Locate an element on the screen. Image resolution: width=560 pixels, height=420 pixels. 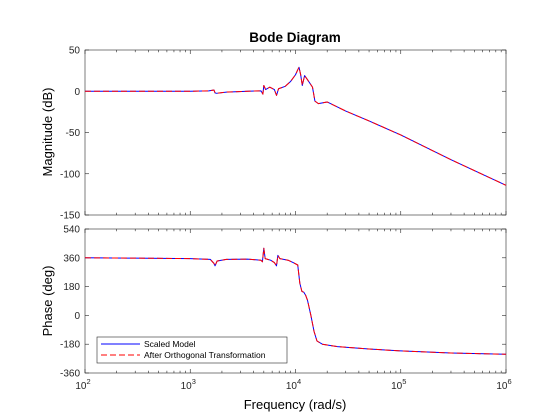
x-tick-label: 10³ is located at coordinates (188, 384).